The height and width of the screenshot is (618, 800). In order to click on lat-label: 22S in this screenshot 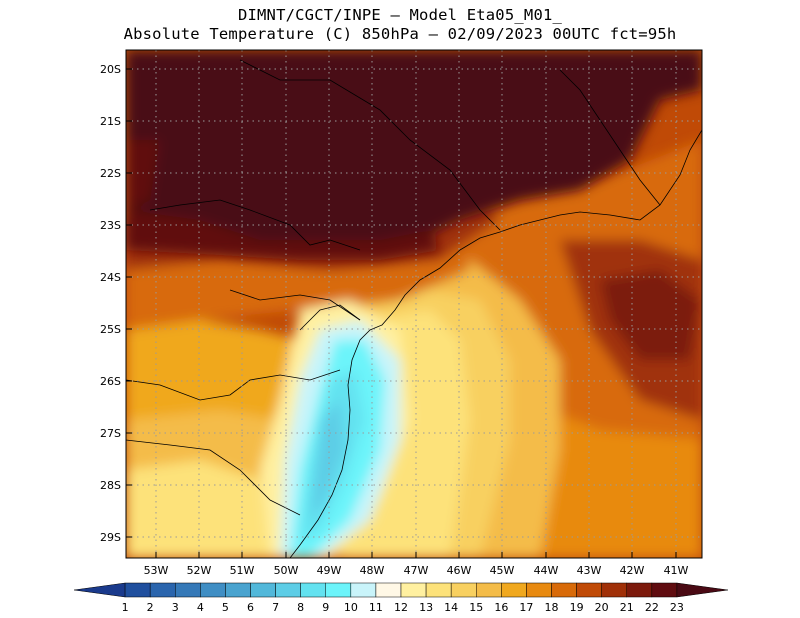, I will do `click(110, 173)`.